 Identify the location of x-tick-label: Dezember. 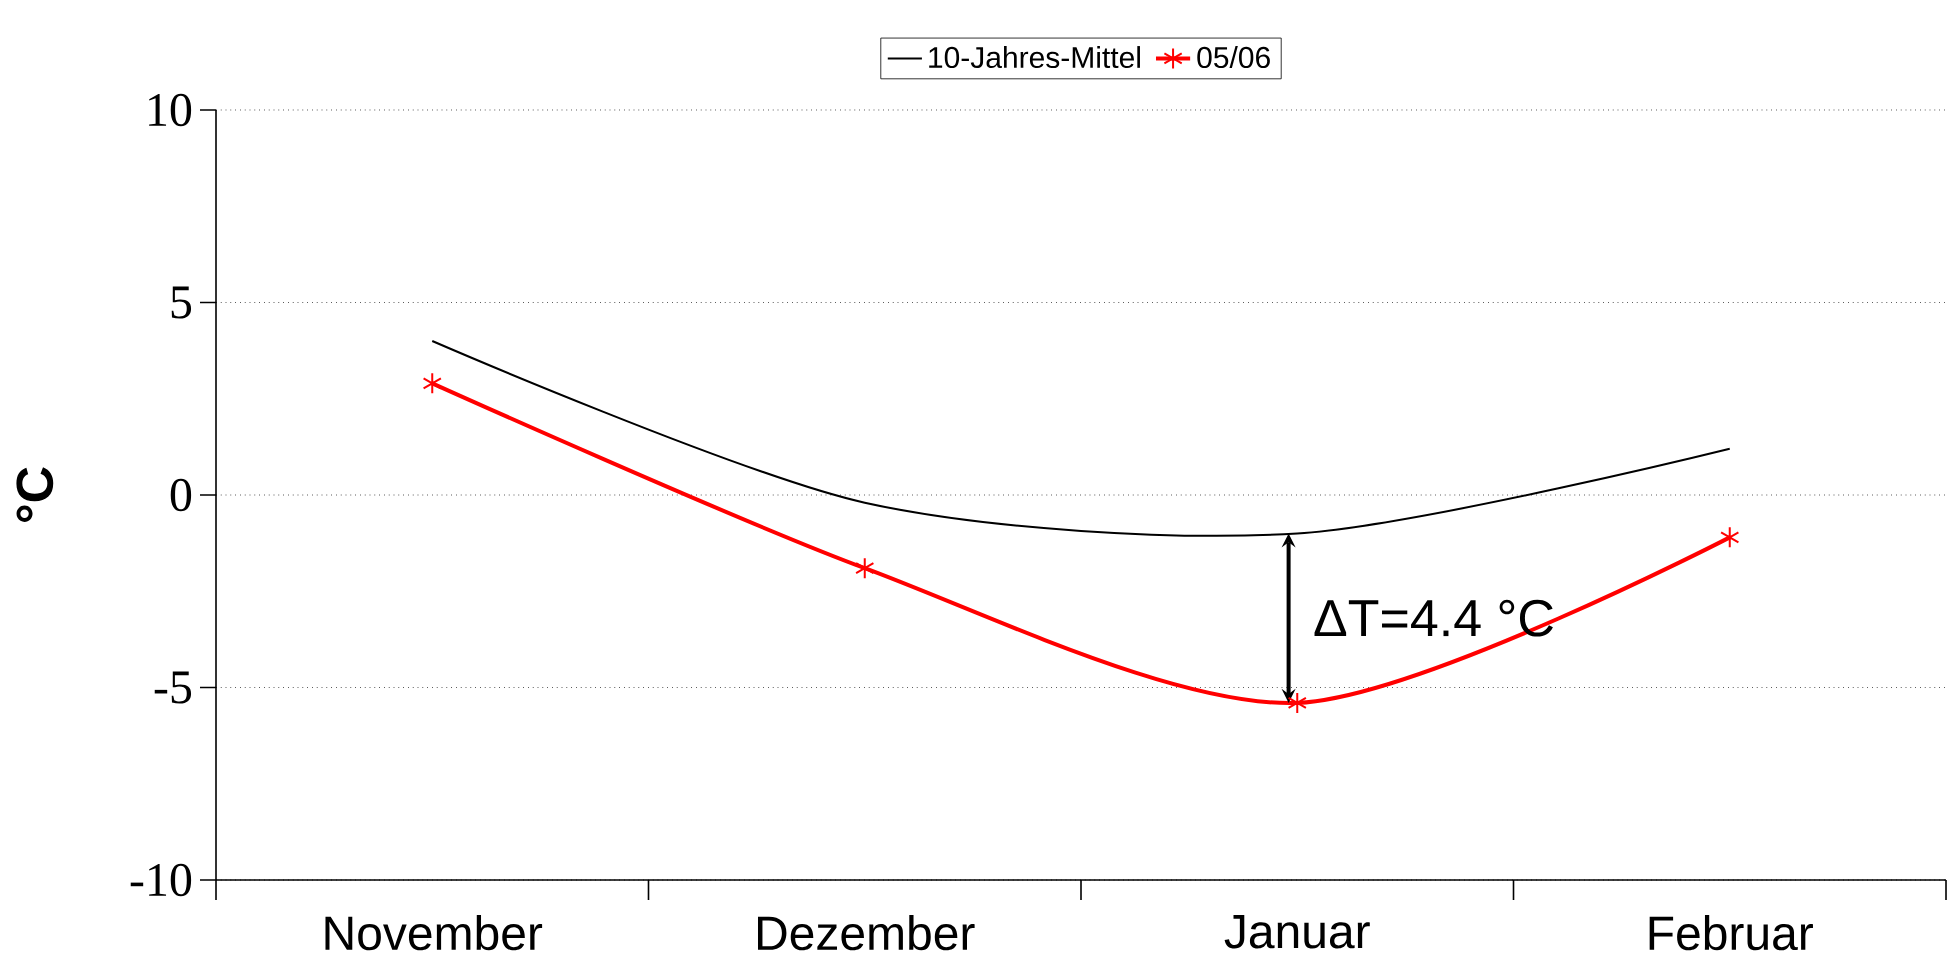
(866, 933).